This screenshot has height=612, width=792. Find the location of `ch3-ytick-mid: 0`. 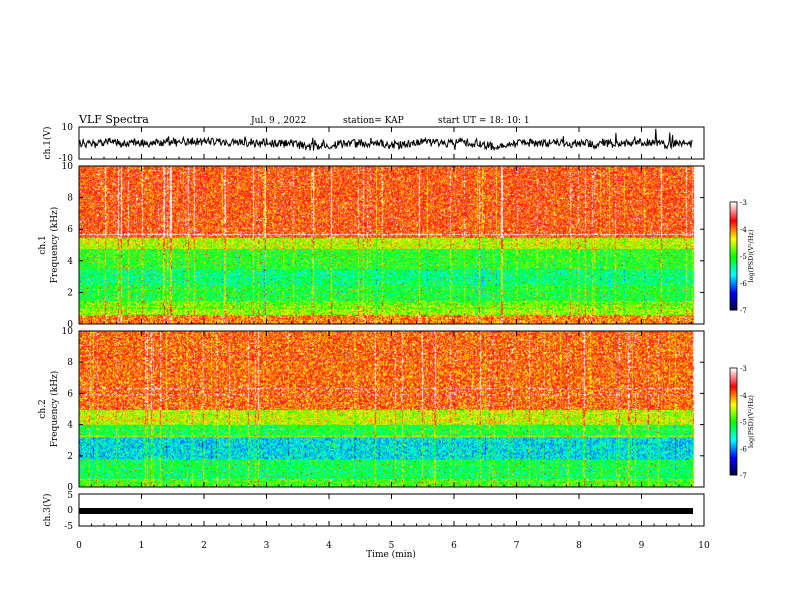

ch3-ytick-mid: 0 is located at coordinates (70, 511).